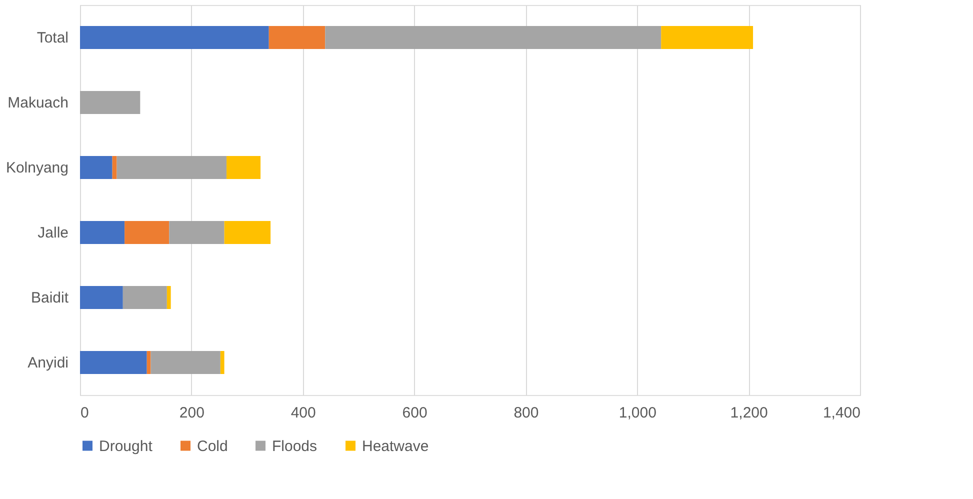  I want to click on x-tick-label: 0, so click(84, 413).